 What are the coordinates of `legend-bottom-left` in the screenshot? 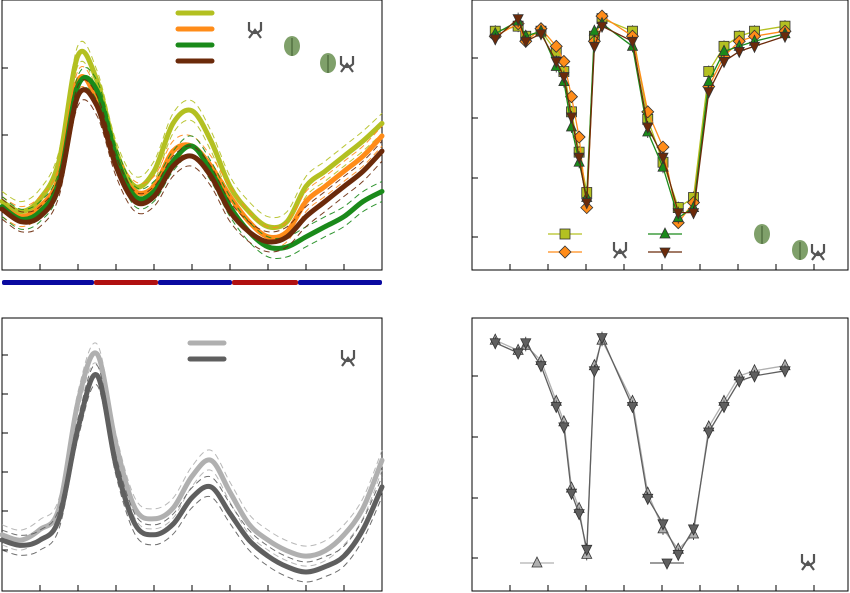 It's located at (207, 351).